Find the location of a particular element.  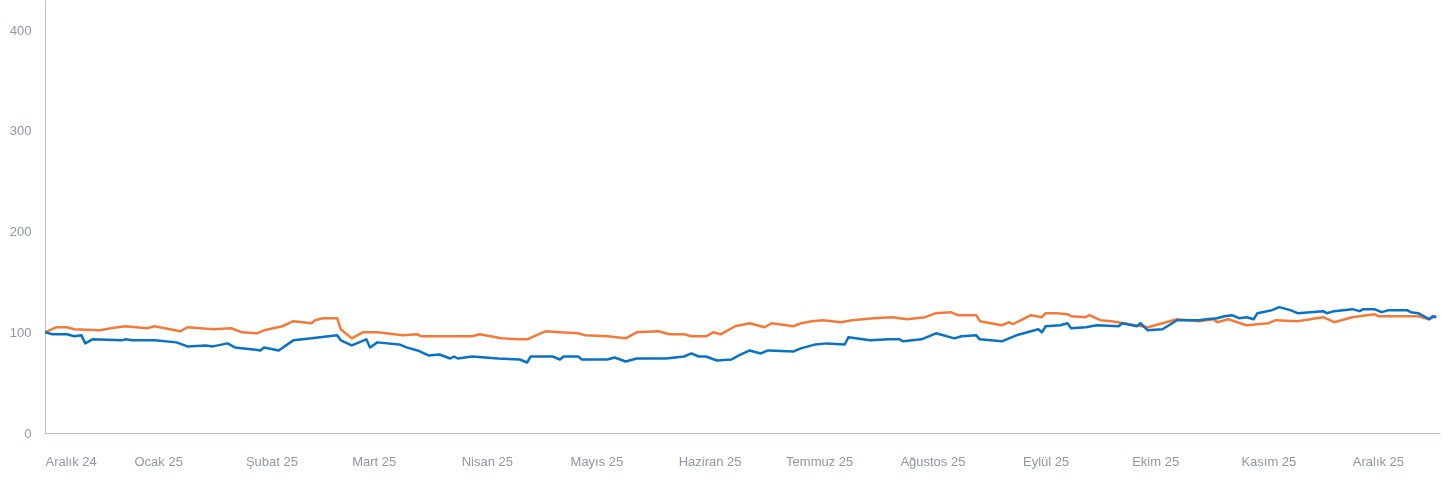

y-tick-label: 100 is located at coordinates (20, 332).